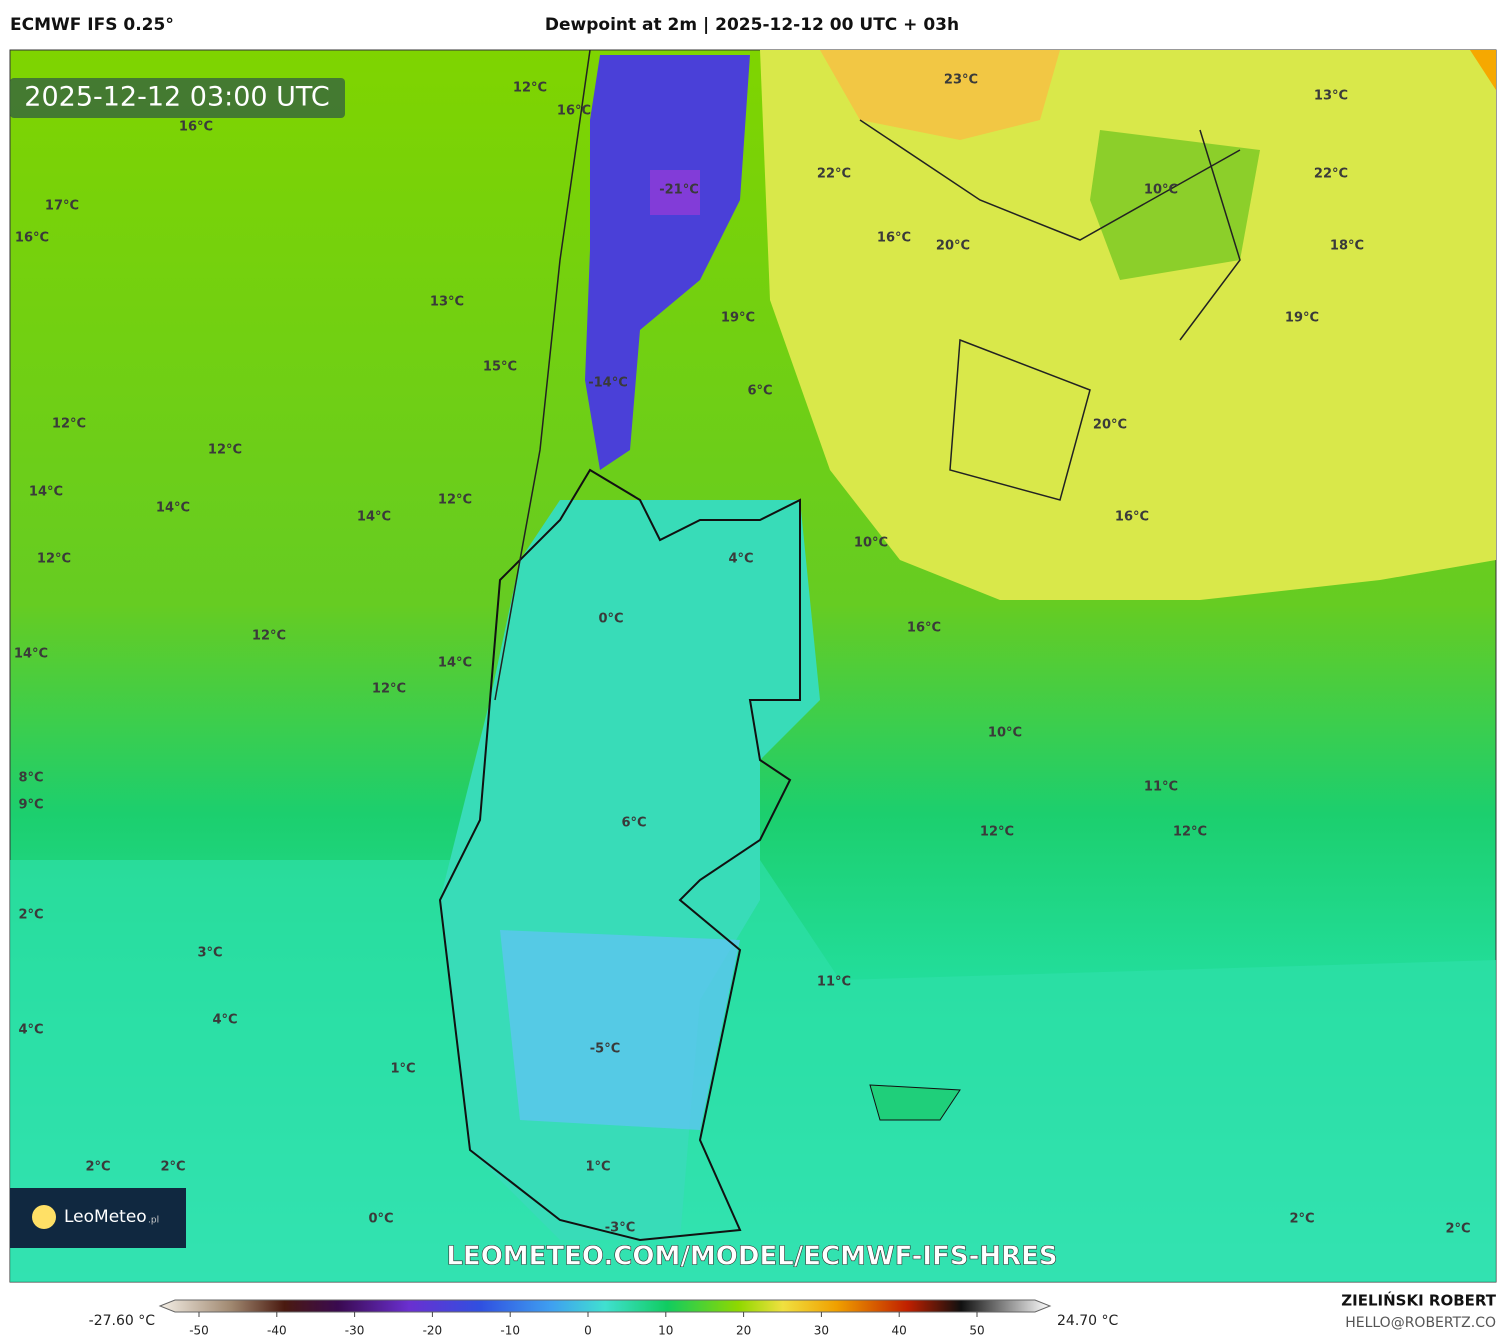 The image size is (1505, 1342). I want to click on colorbar-tick-label: 50, so click(976, 1331).